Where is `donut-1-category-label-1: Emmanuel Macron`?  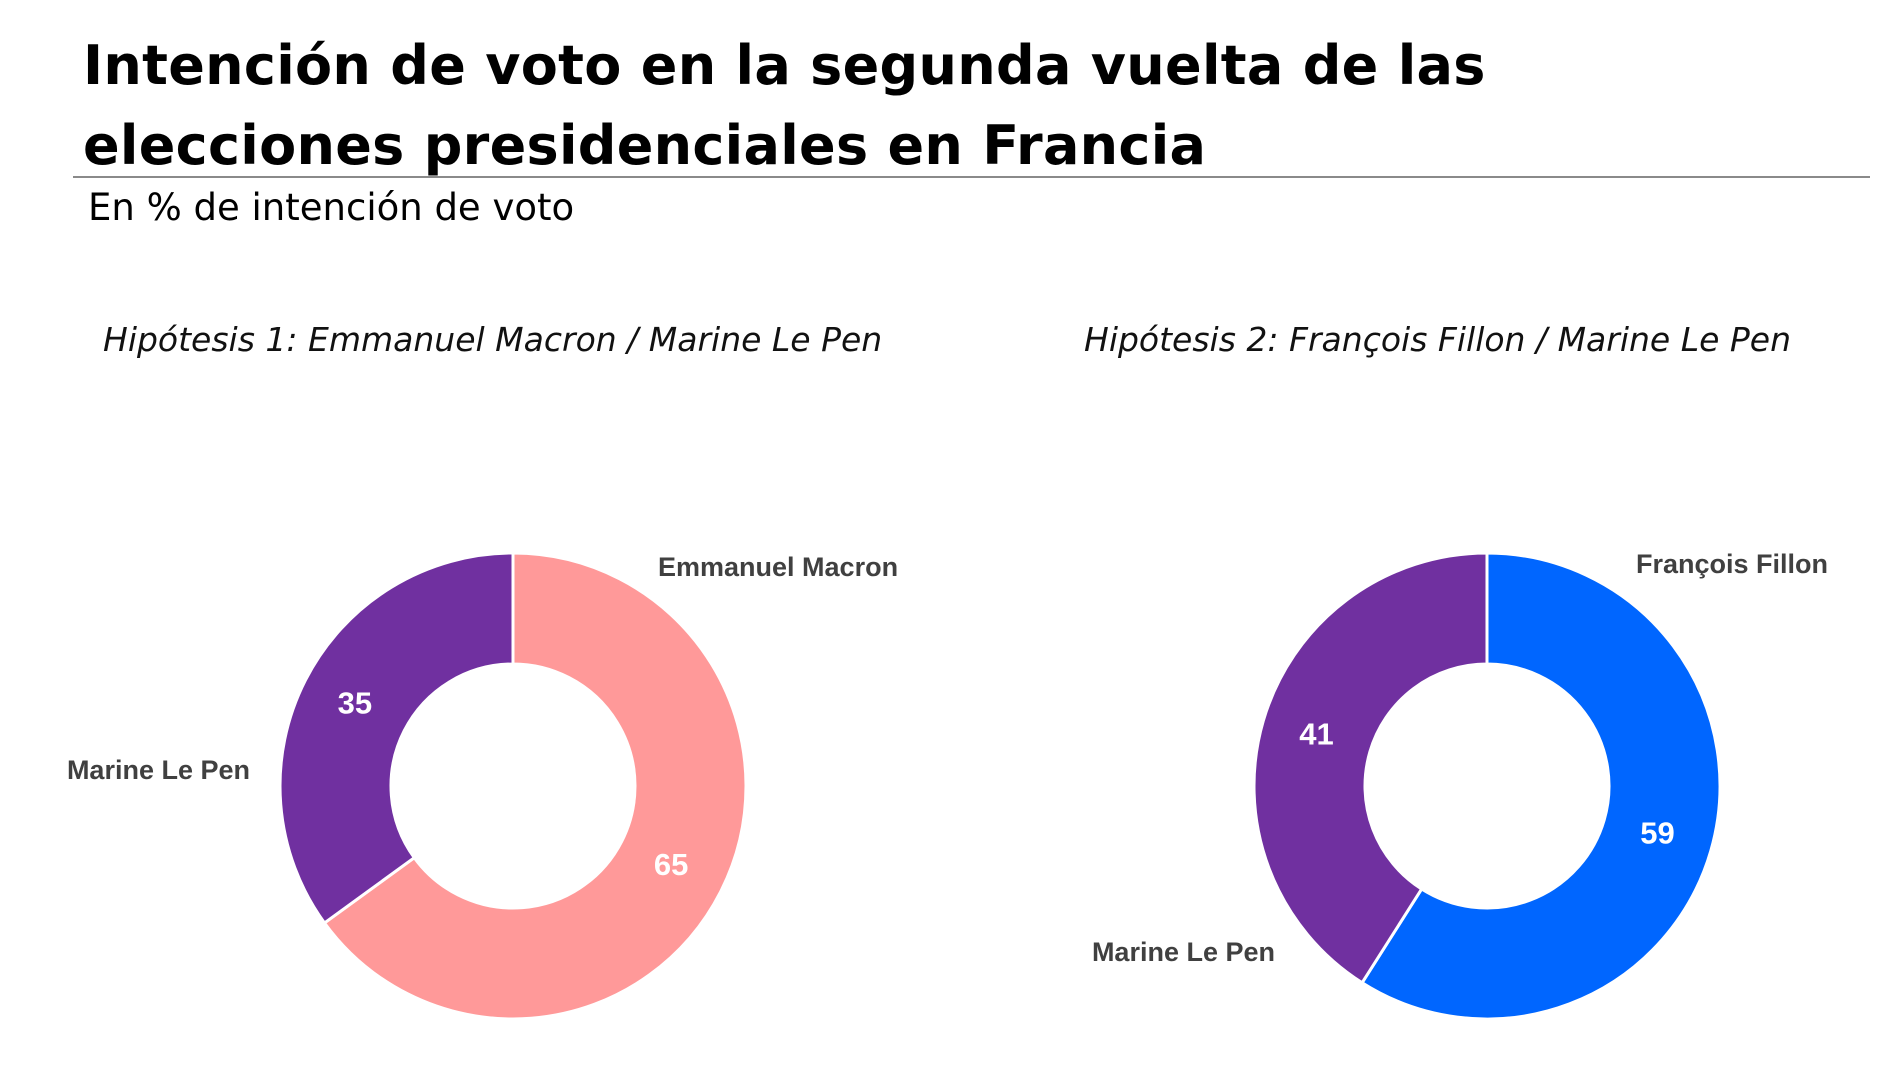
donut-1-category-label-1: Emmanuel Macron is located at coordinates (778, 567).